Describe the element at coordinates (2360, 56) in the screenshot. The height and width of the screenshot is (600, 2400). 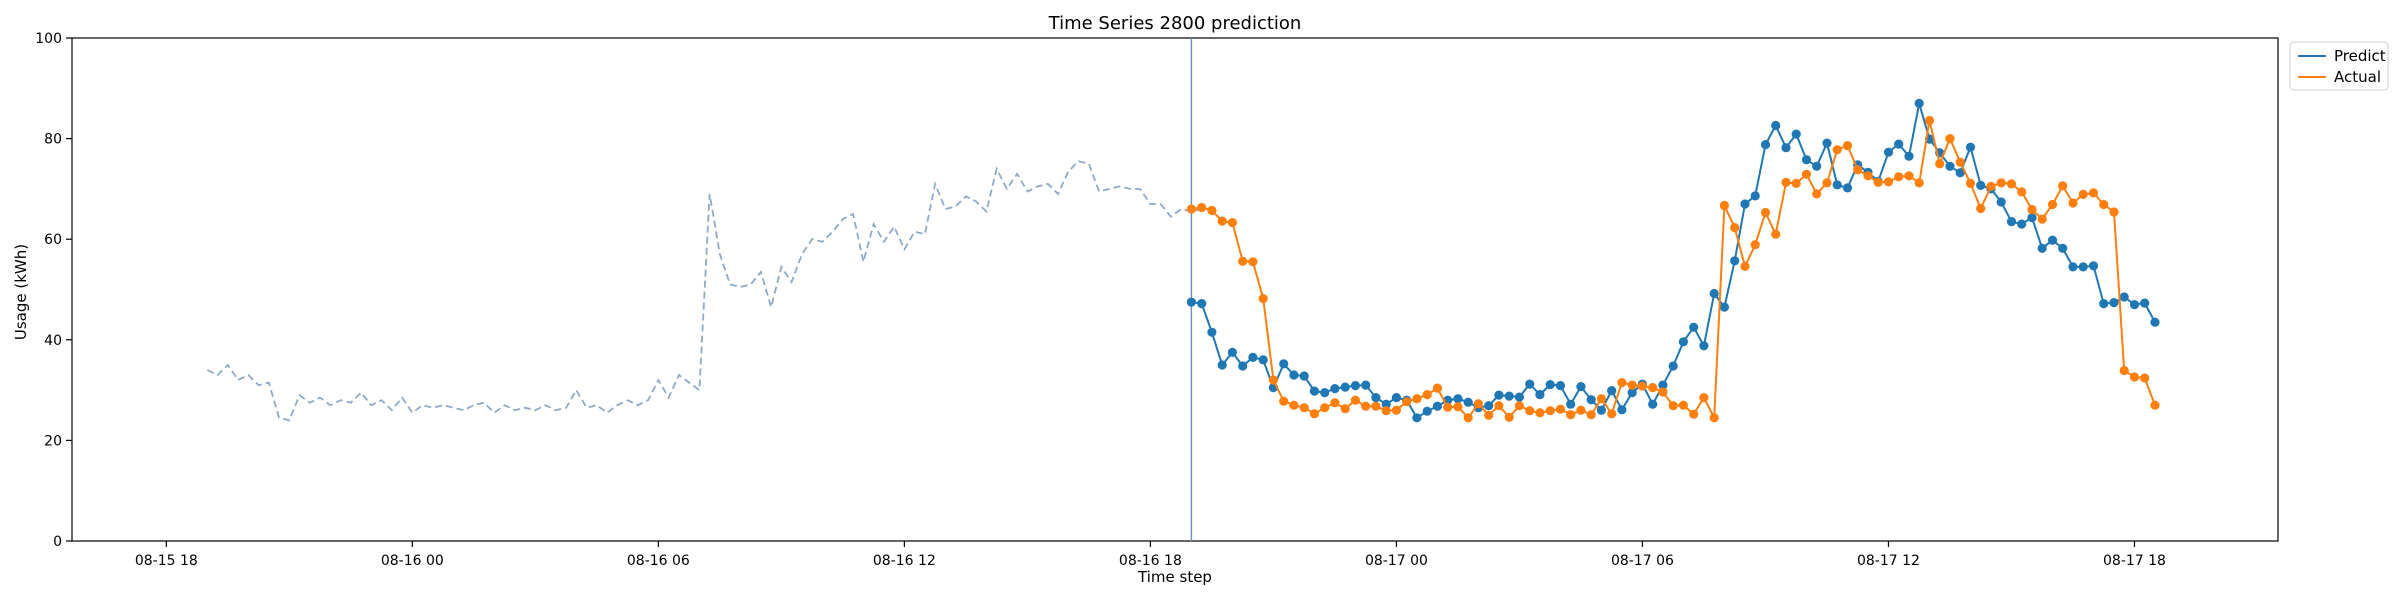
I see `legend-label-predict: Predict` at that location.